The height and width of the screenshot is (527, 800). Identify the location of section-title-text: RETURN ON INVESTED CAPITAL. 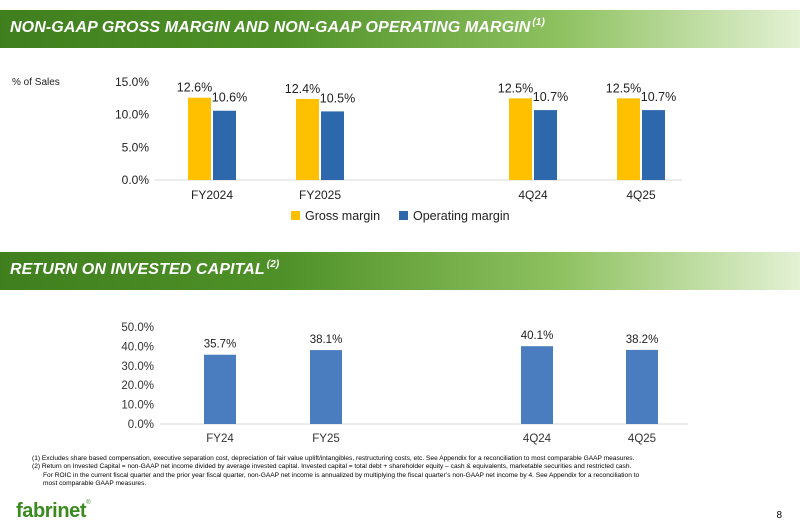
(137, 269).